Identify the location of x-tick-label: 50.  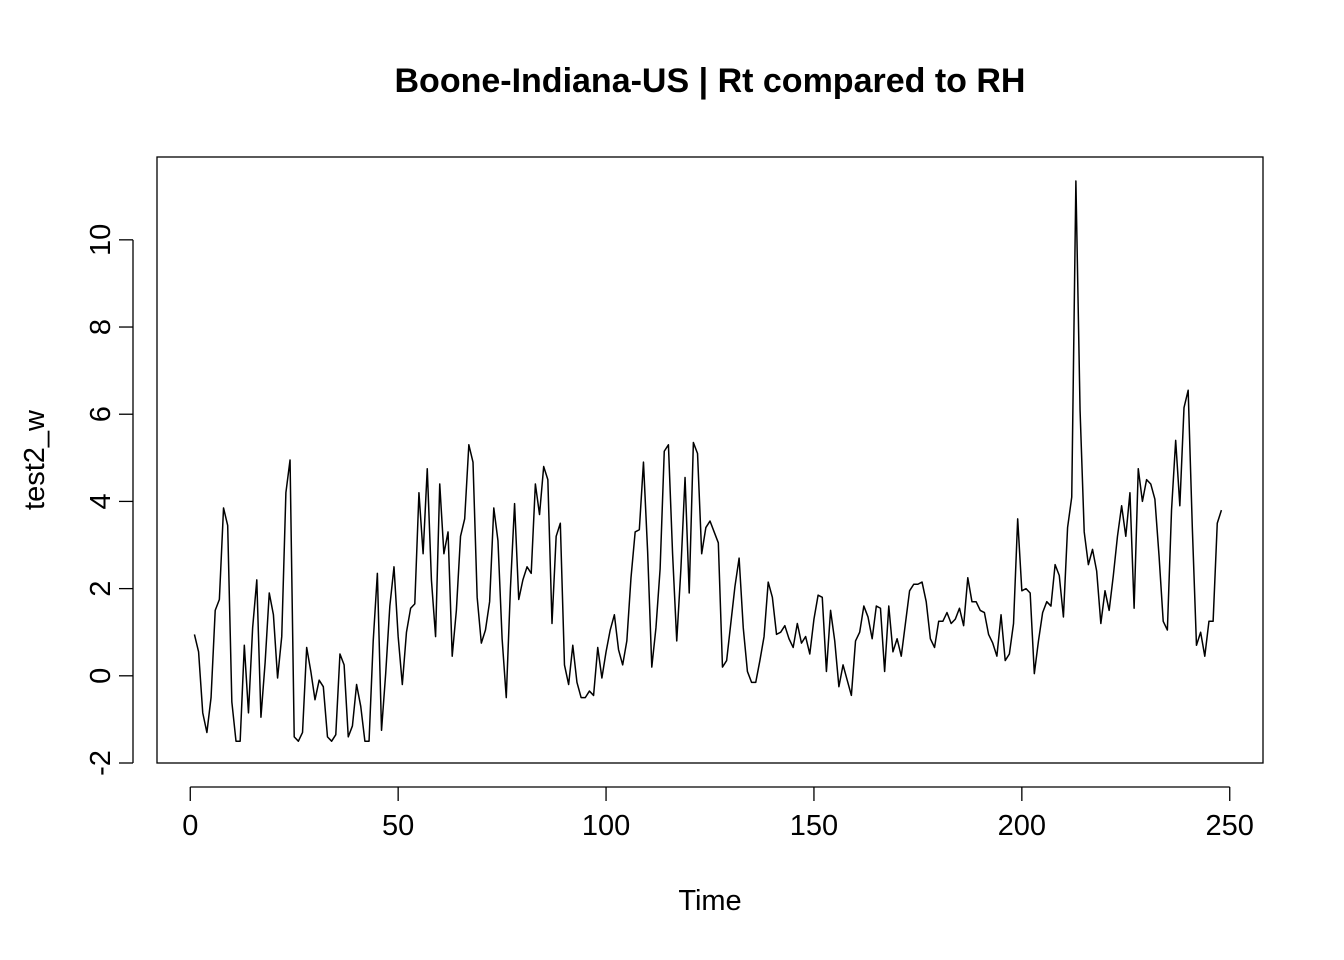
(398, 826).